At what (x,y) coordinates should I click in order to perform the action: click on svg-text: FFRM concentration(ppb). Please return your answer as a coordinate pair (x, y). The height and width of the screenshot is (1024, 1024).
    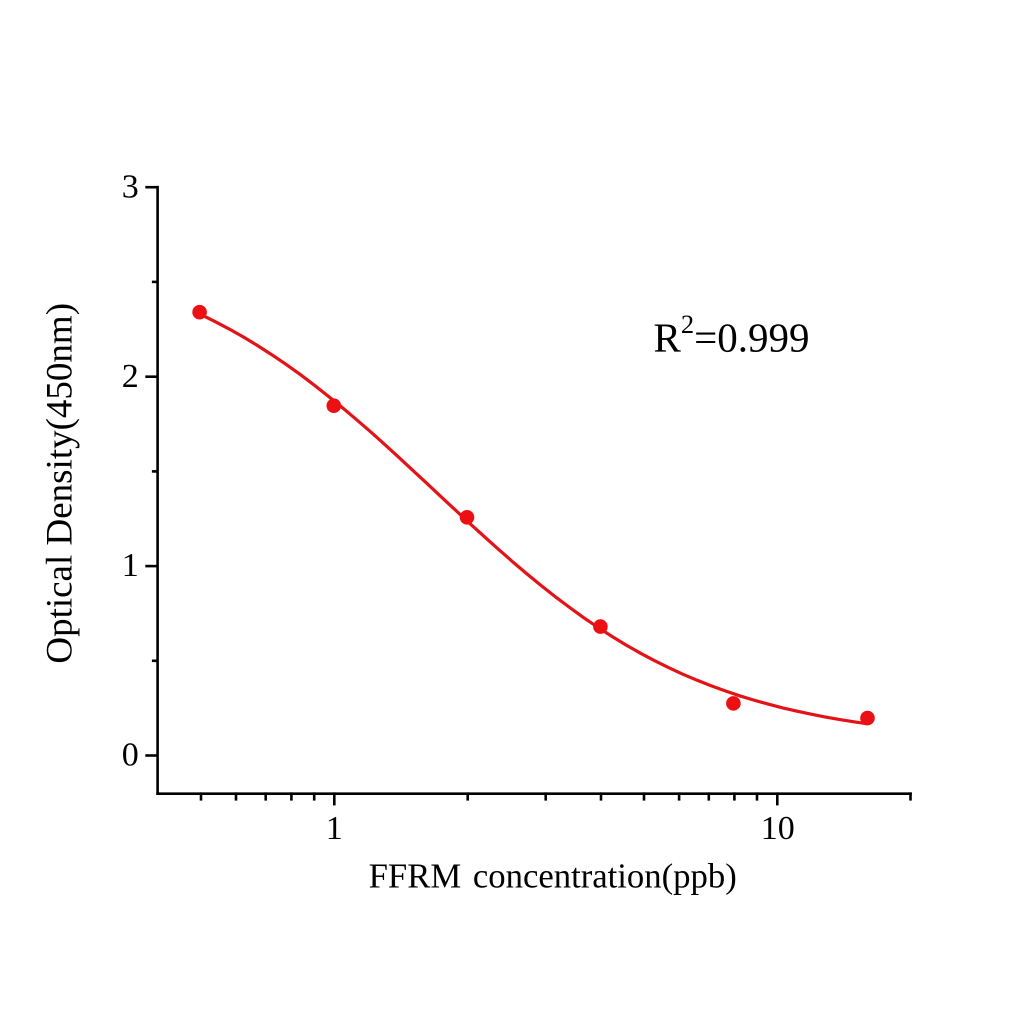
    Looking at the image, I should click on (553, 876).